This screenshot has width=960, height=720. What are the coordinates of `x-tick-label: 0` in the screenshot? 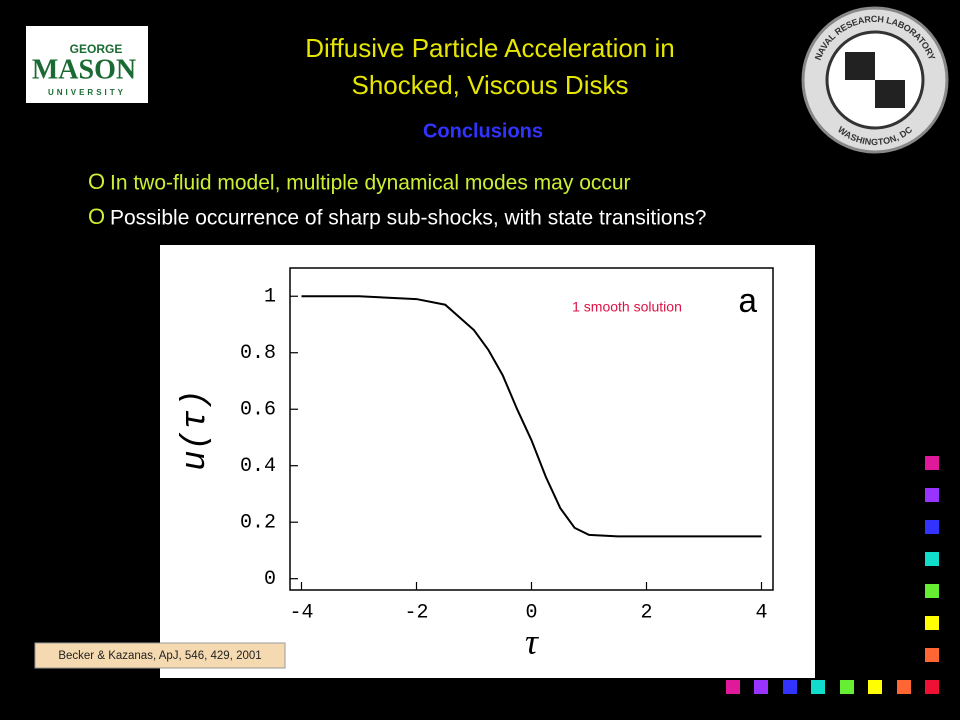 It's located at (531, 612).